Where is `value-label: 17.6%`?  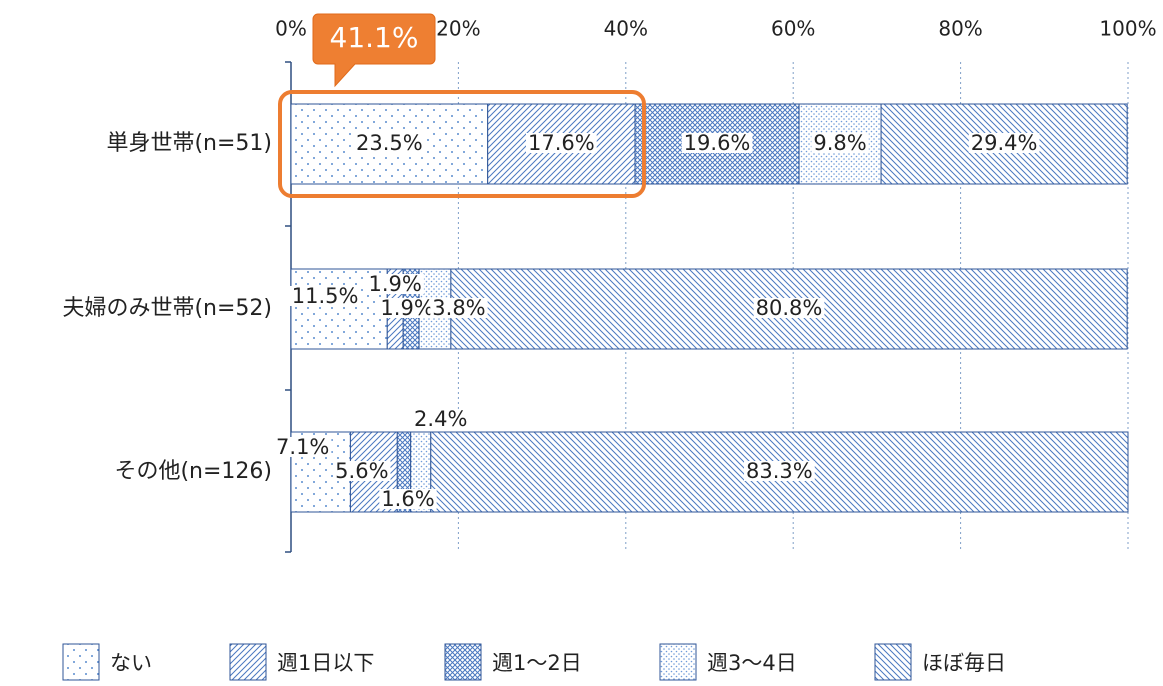 value-label: 17.6% is located at coordinates (561, 143).